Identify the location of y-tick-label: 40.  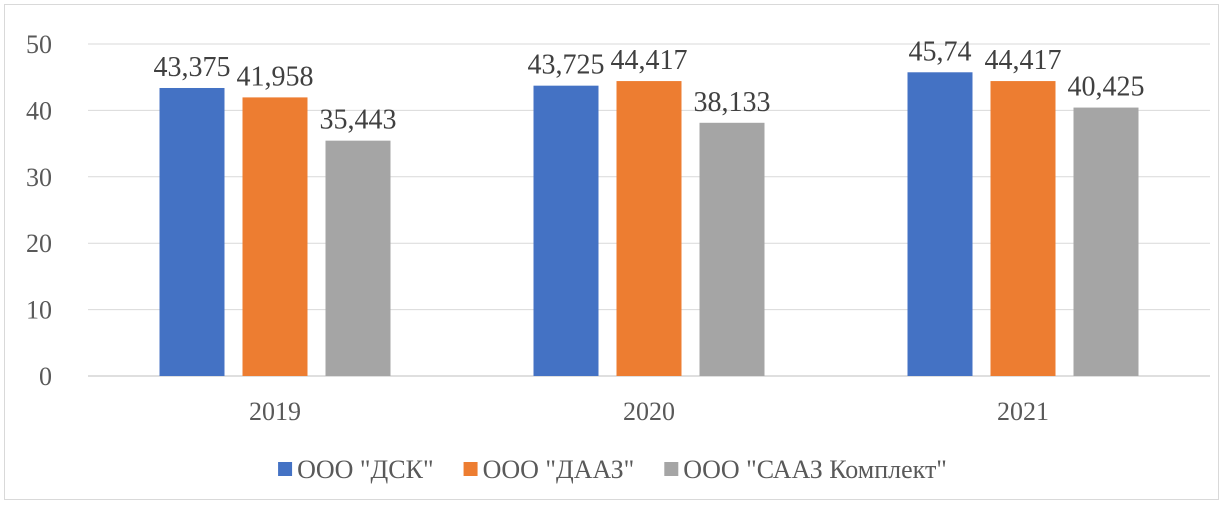
(39, 110).